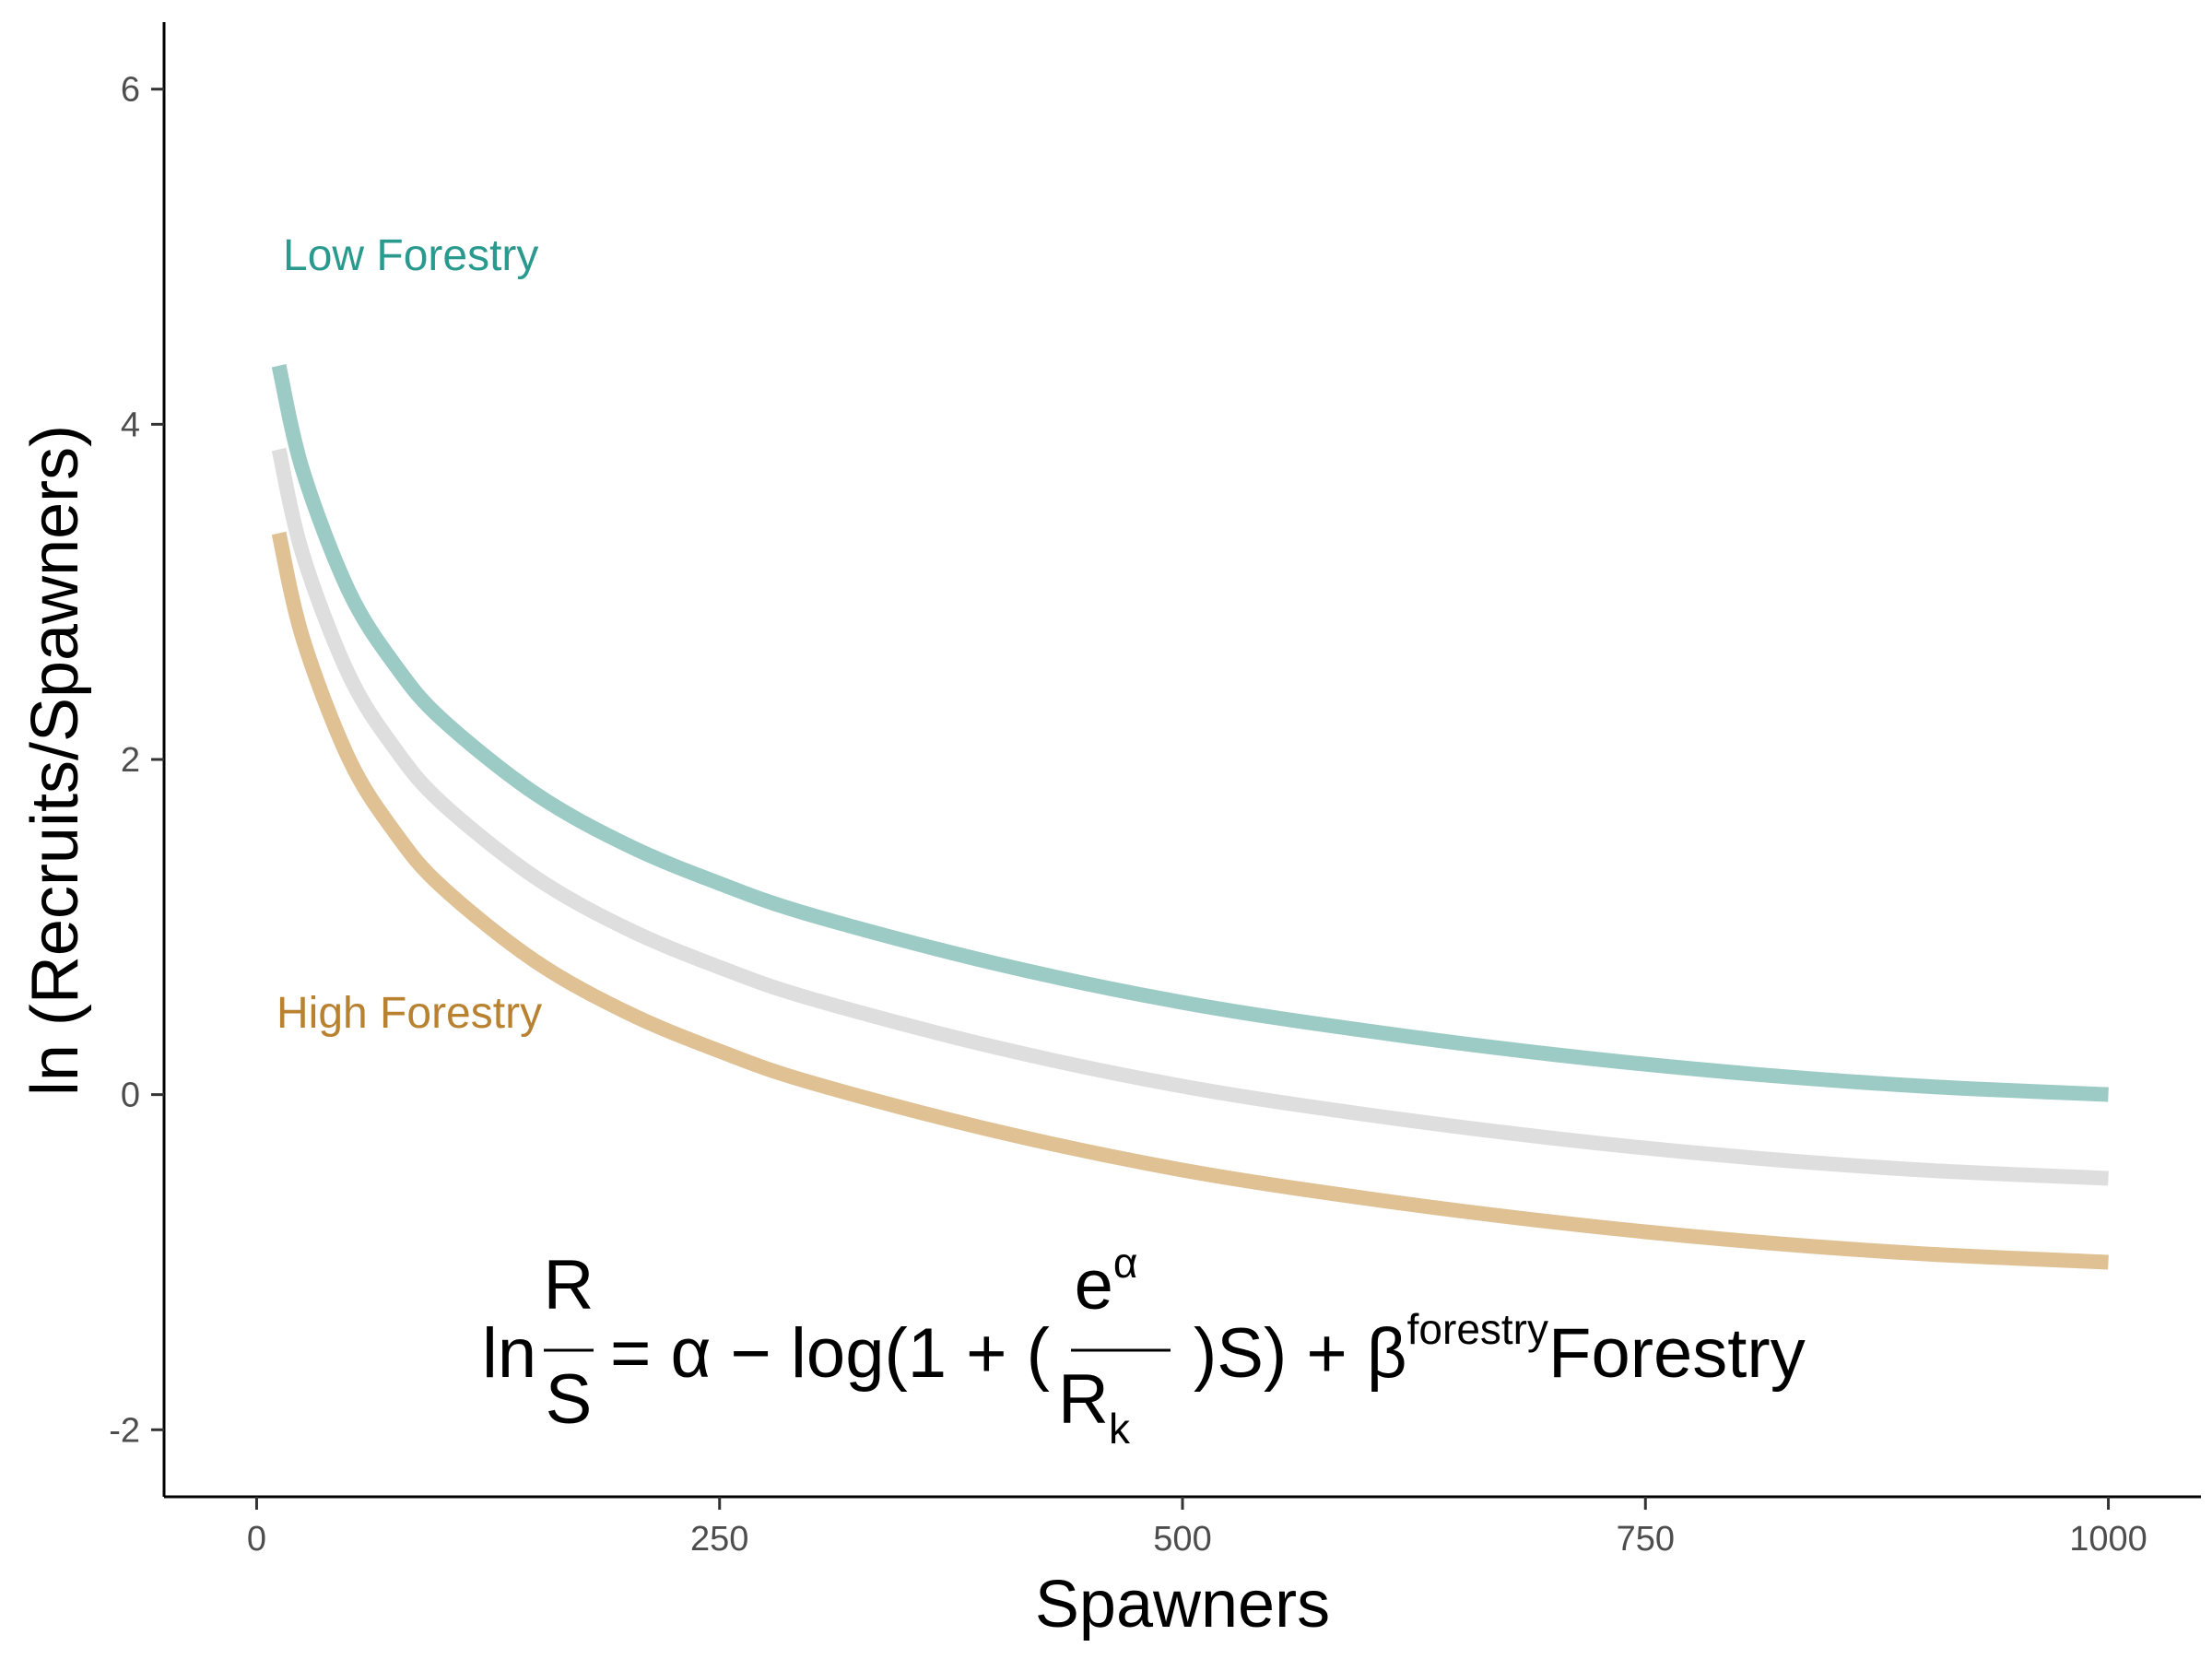 The image size is (2212, 1659). What do you see at coordinates (409, 1013) in the screenshot?
I see `label-high-forestry: High Forestry` at bounding box center [409, 1013].